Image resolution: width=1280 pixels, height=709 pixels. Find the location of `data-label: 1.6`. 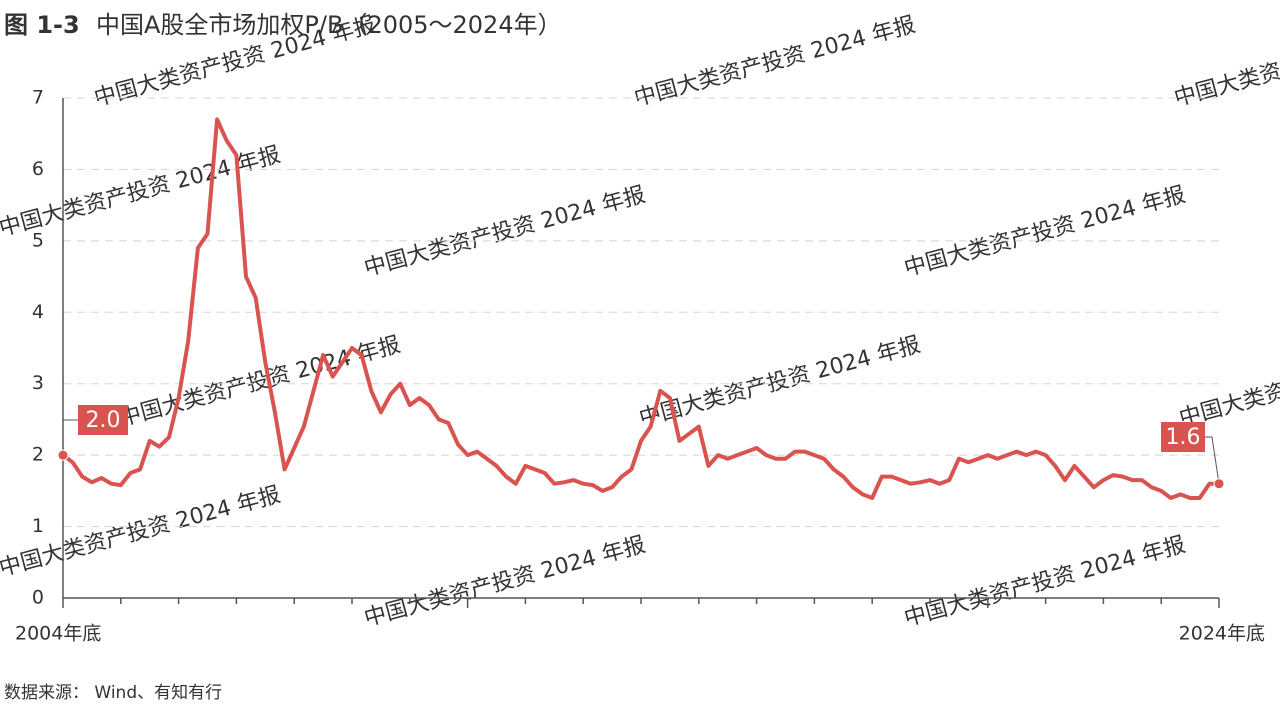

data-label: 1.6 is located at coordinates (1183, 437).